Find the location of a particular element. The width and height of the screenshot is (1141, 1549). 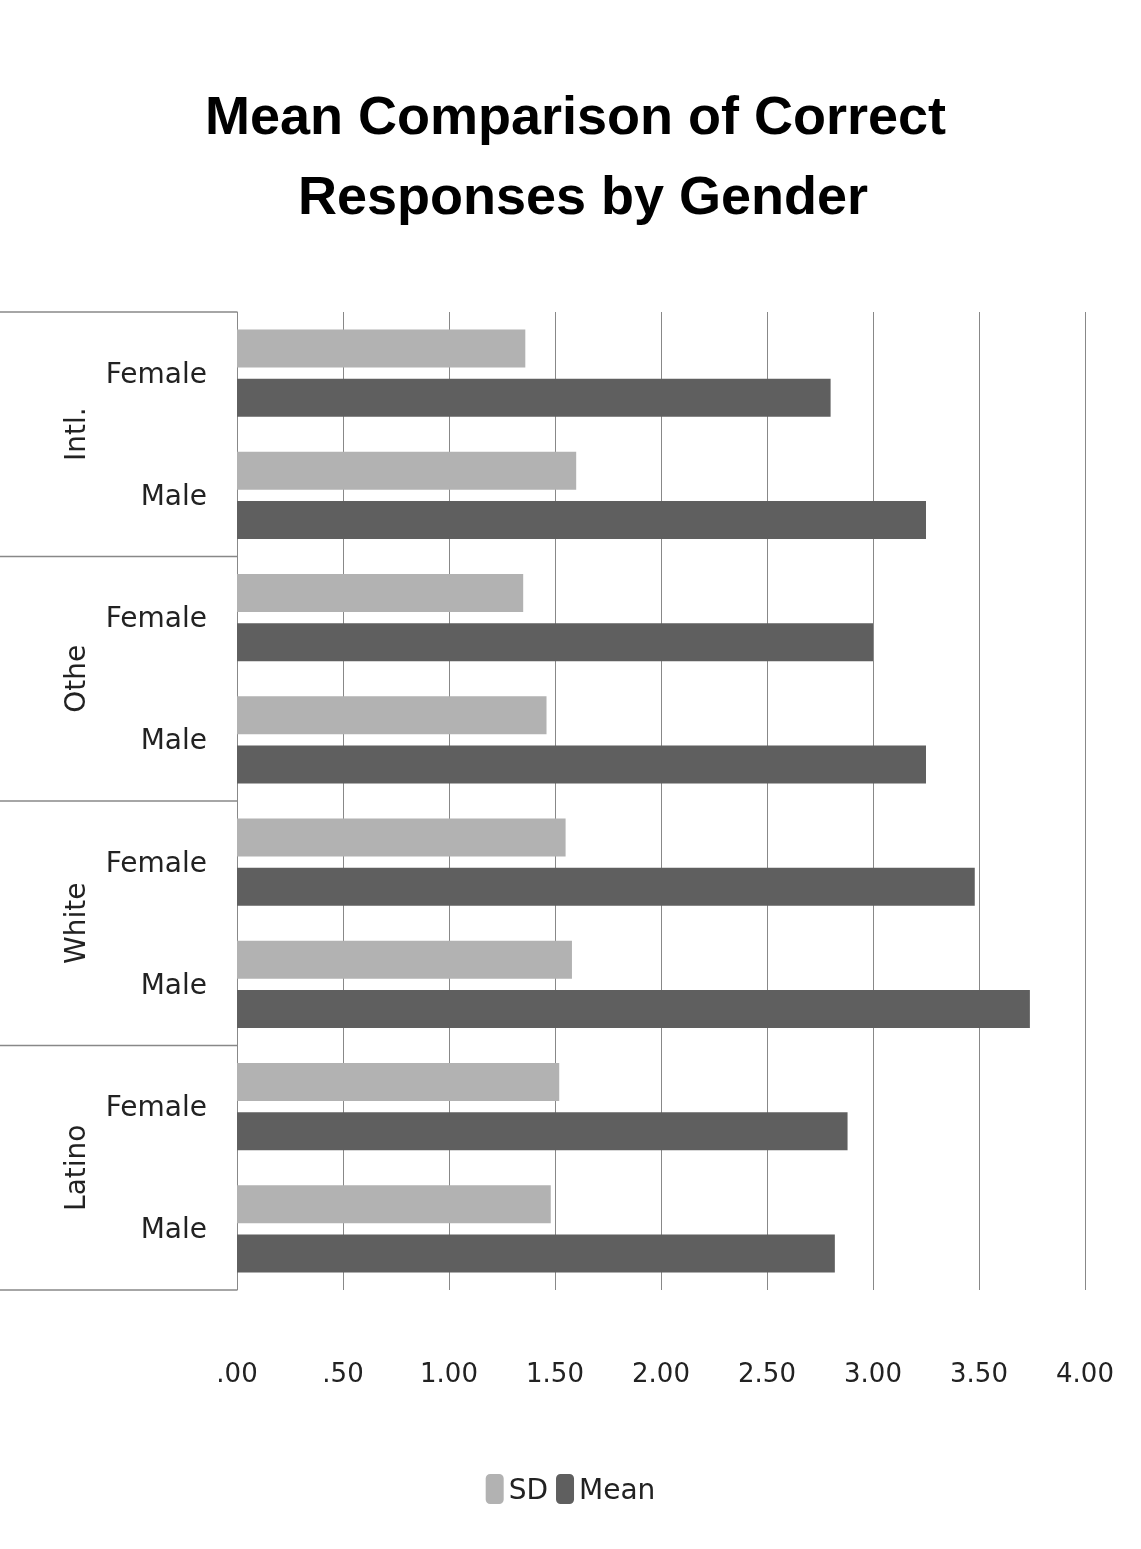

x-tick-label: .00 is located at coordinates (237, 1373).